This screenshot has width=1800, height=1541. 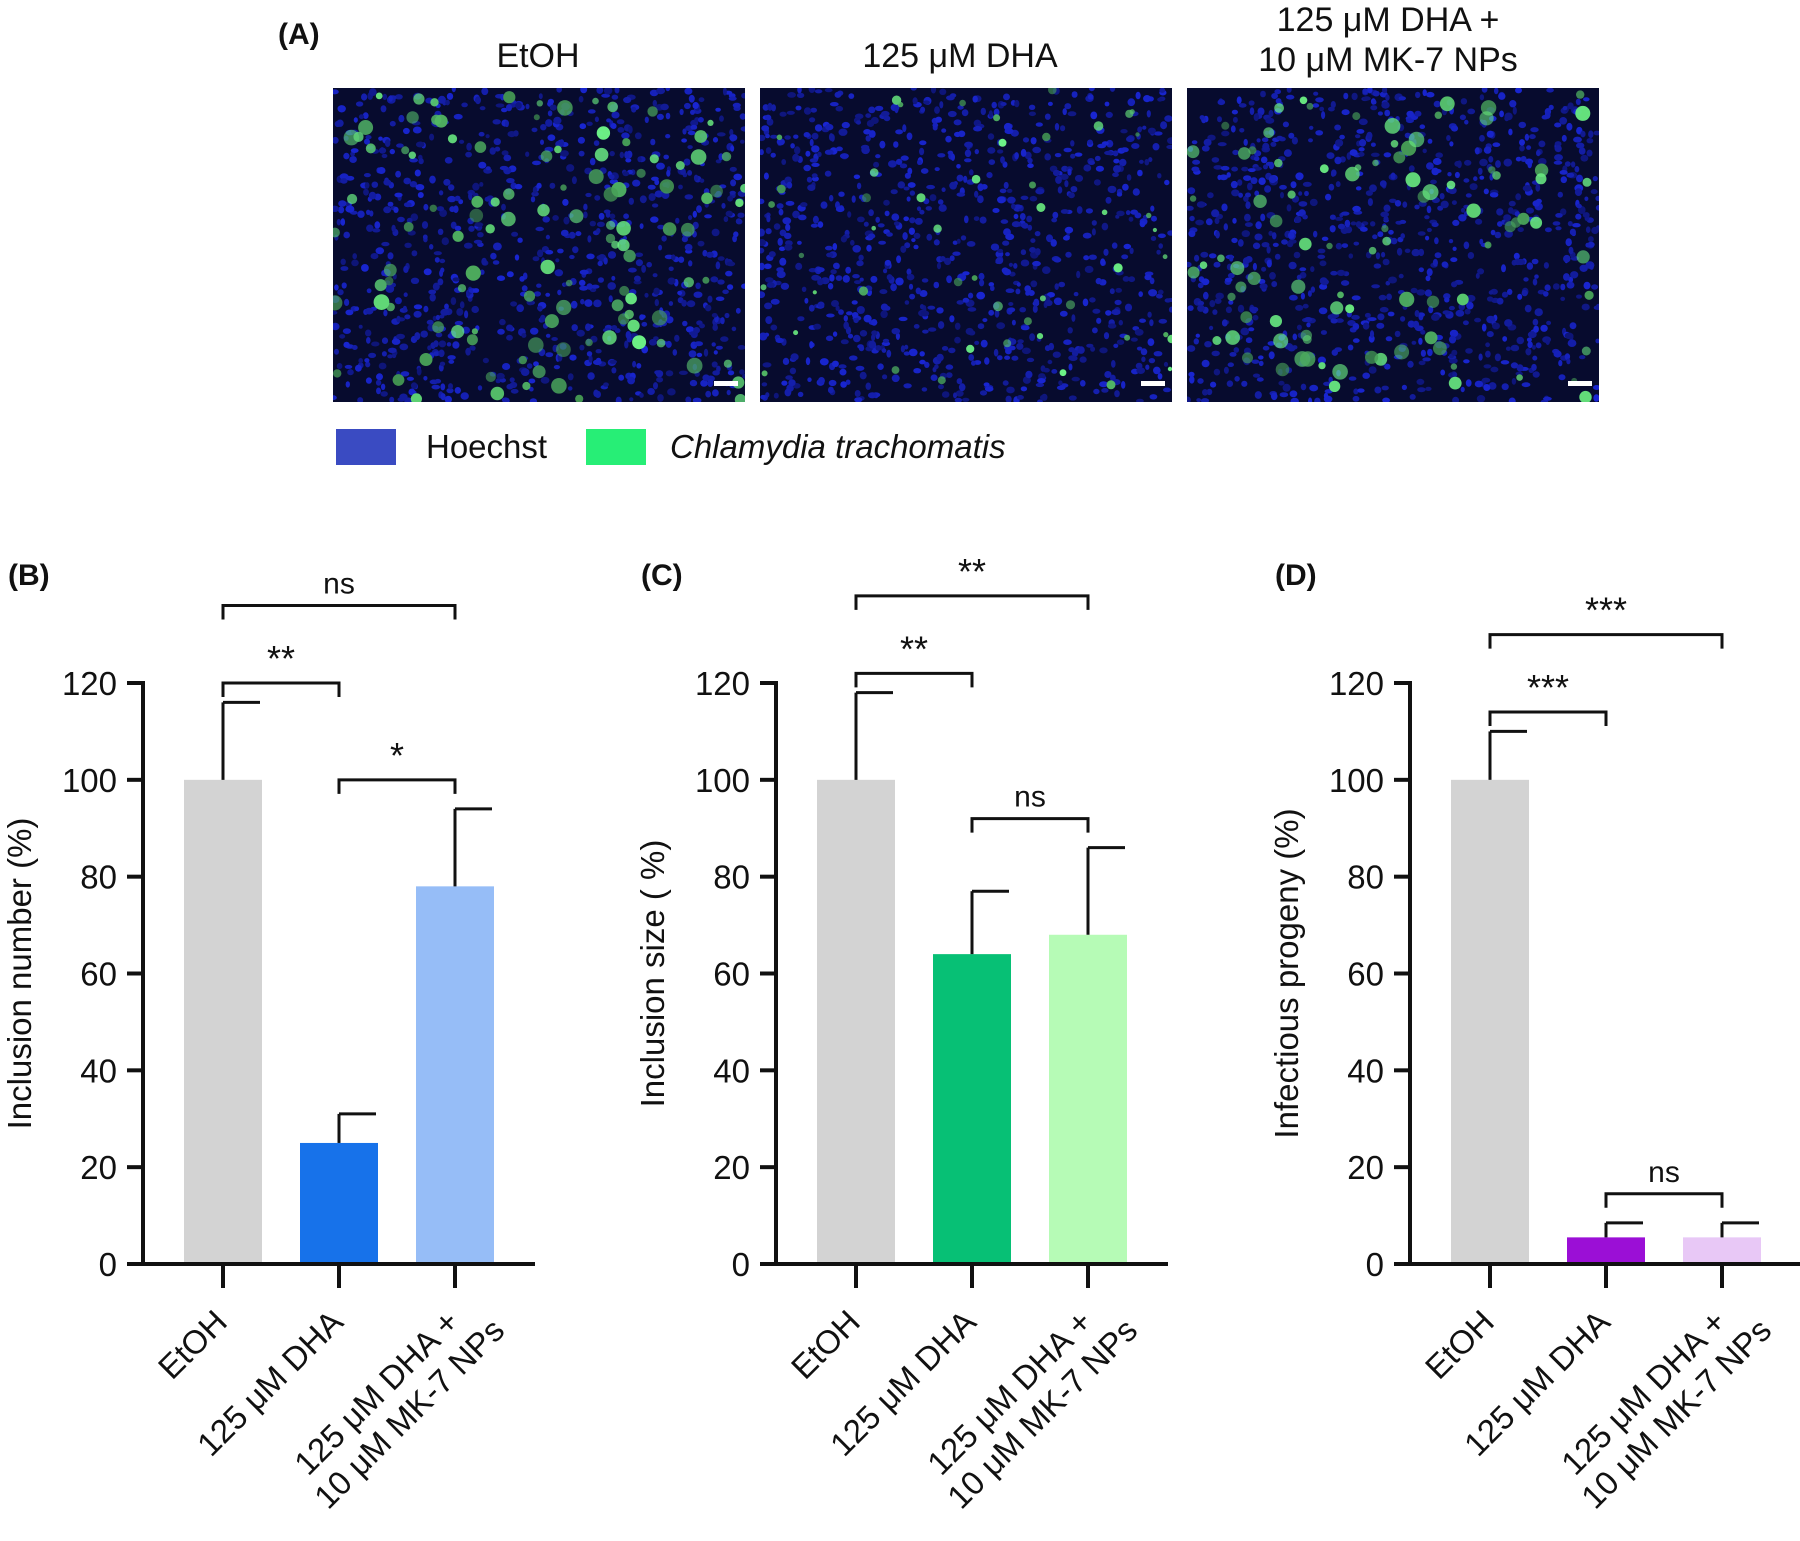 What do you see at coordinates (1393, 245) in the screenshot?
I see `micrograph-dha-mk7` at bounding box center [1393, 245].